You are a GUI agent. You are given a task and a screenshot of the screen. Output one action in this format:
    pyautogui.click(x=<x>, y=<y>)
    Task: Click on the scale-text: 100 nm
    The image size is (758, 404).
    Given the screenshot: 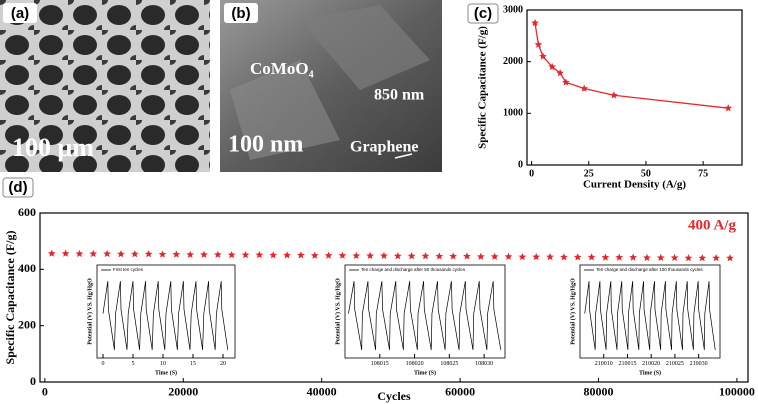 What is the action you would take?
    pyautogui.click(x=265, y=145)
    